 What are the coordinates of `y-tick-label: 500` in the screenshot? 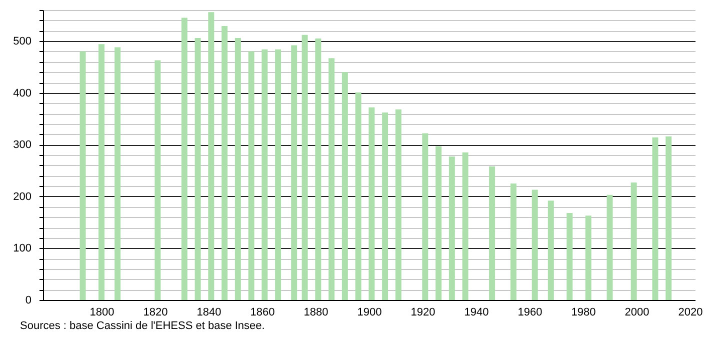 It's located at (22, 42).